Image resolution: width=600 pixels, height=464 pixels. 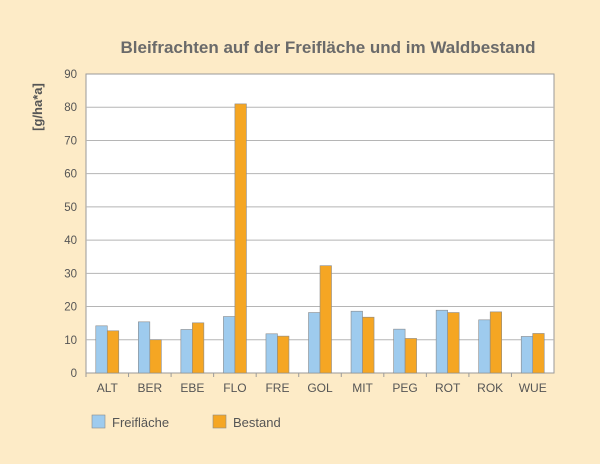 What do you see at coordinates (70, 274) in the screenshot?
I see `y-tick-label: 30` at bounding box center [70, 274].